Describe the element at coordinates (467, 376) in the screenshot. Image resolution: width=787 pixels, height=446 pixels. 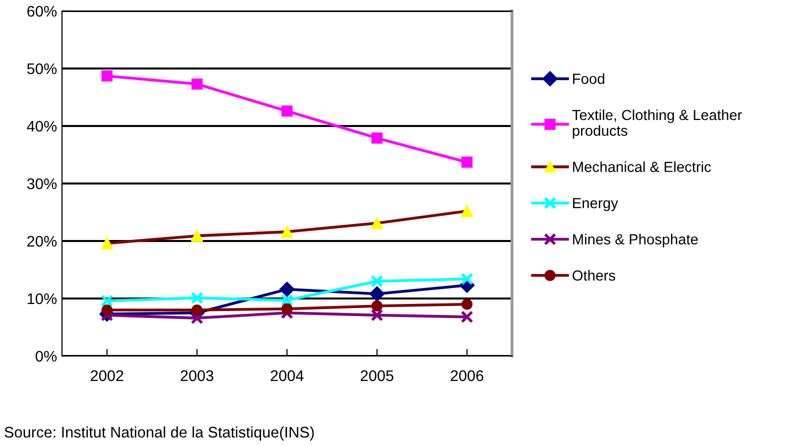
I see `x-tick-label: 2006` at that location.